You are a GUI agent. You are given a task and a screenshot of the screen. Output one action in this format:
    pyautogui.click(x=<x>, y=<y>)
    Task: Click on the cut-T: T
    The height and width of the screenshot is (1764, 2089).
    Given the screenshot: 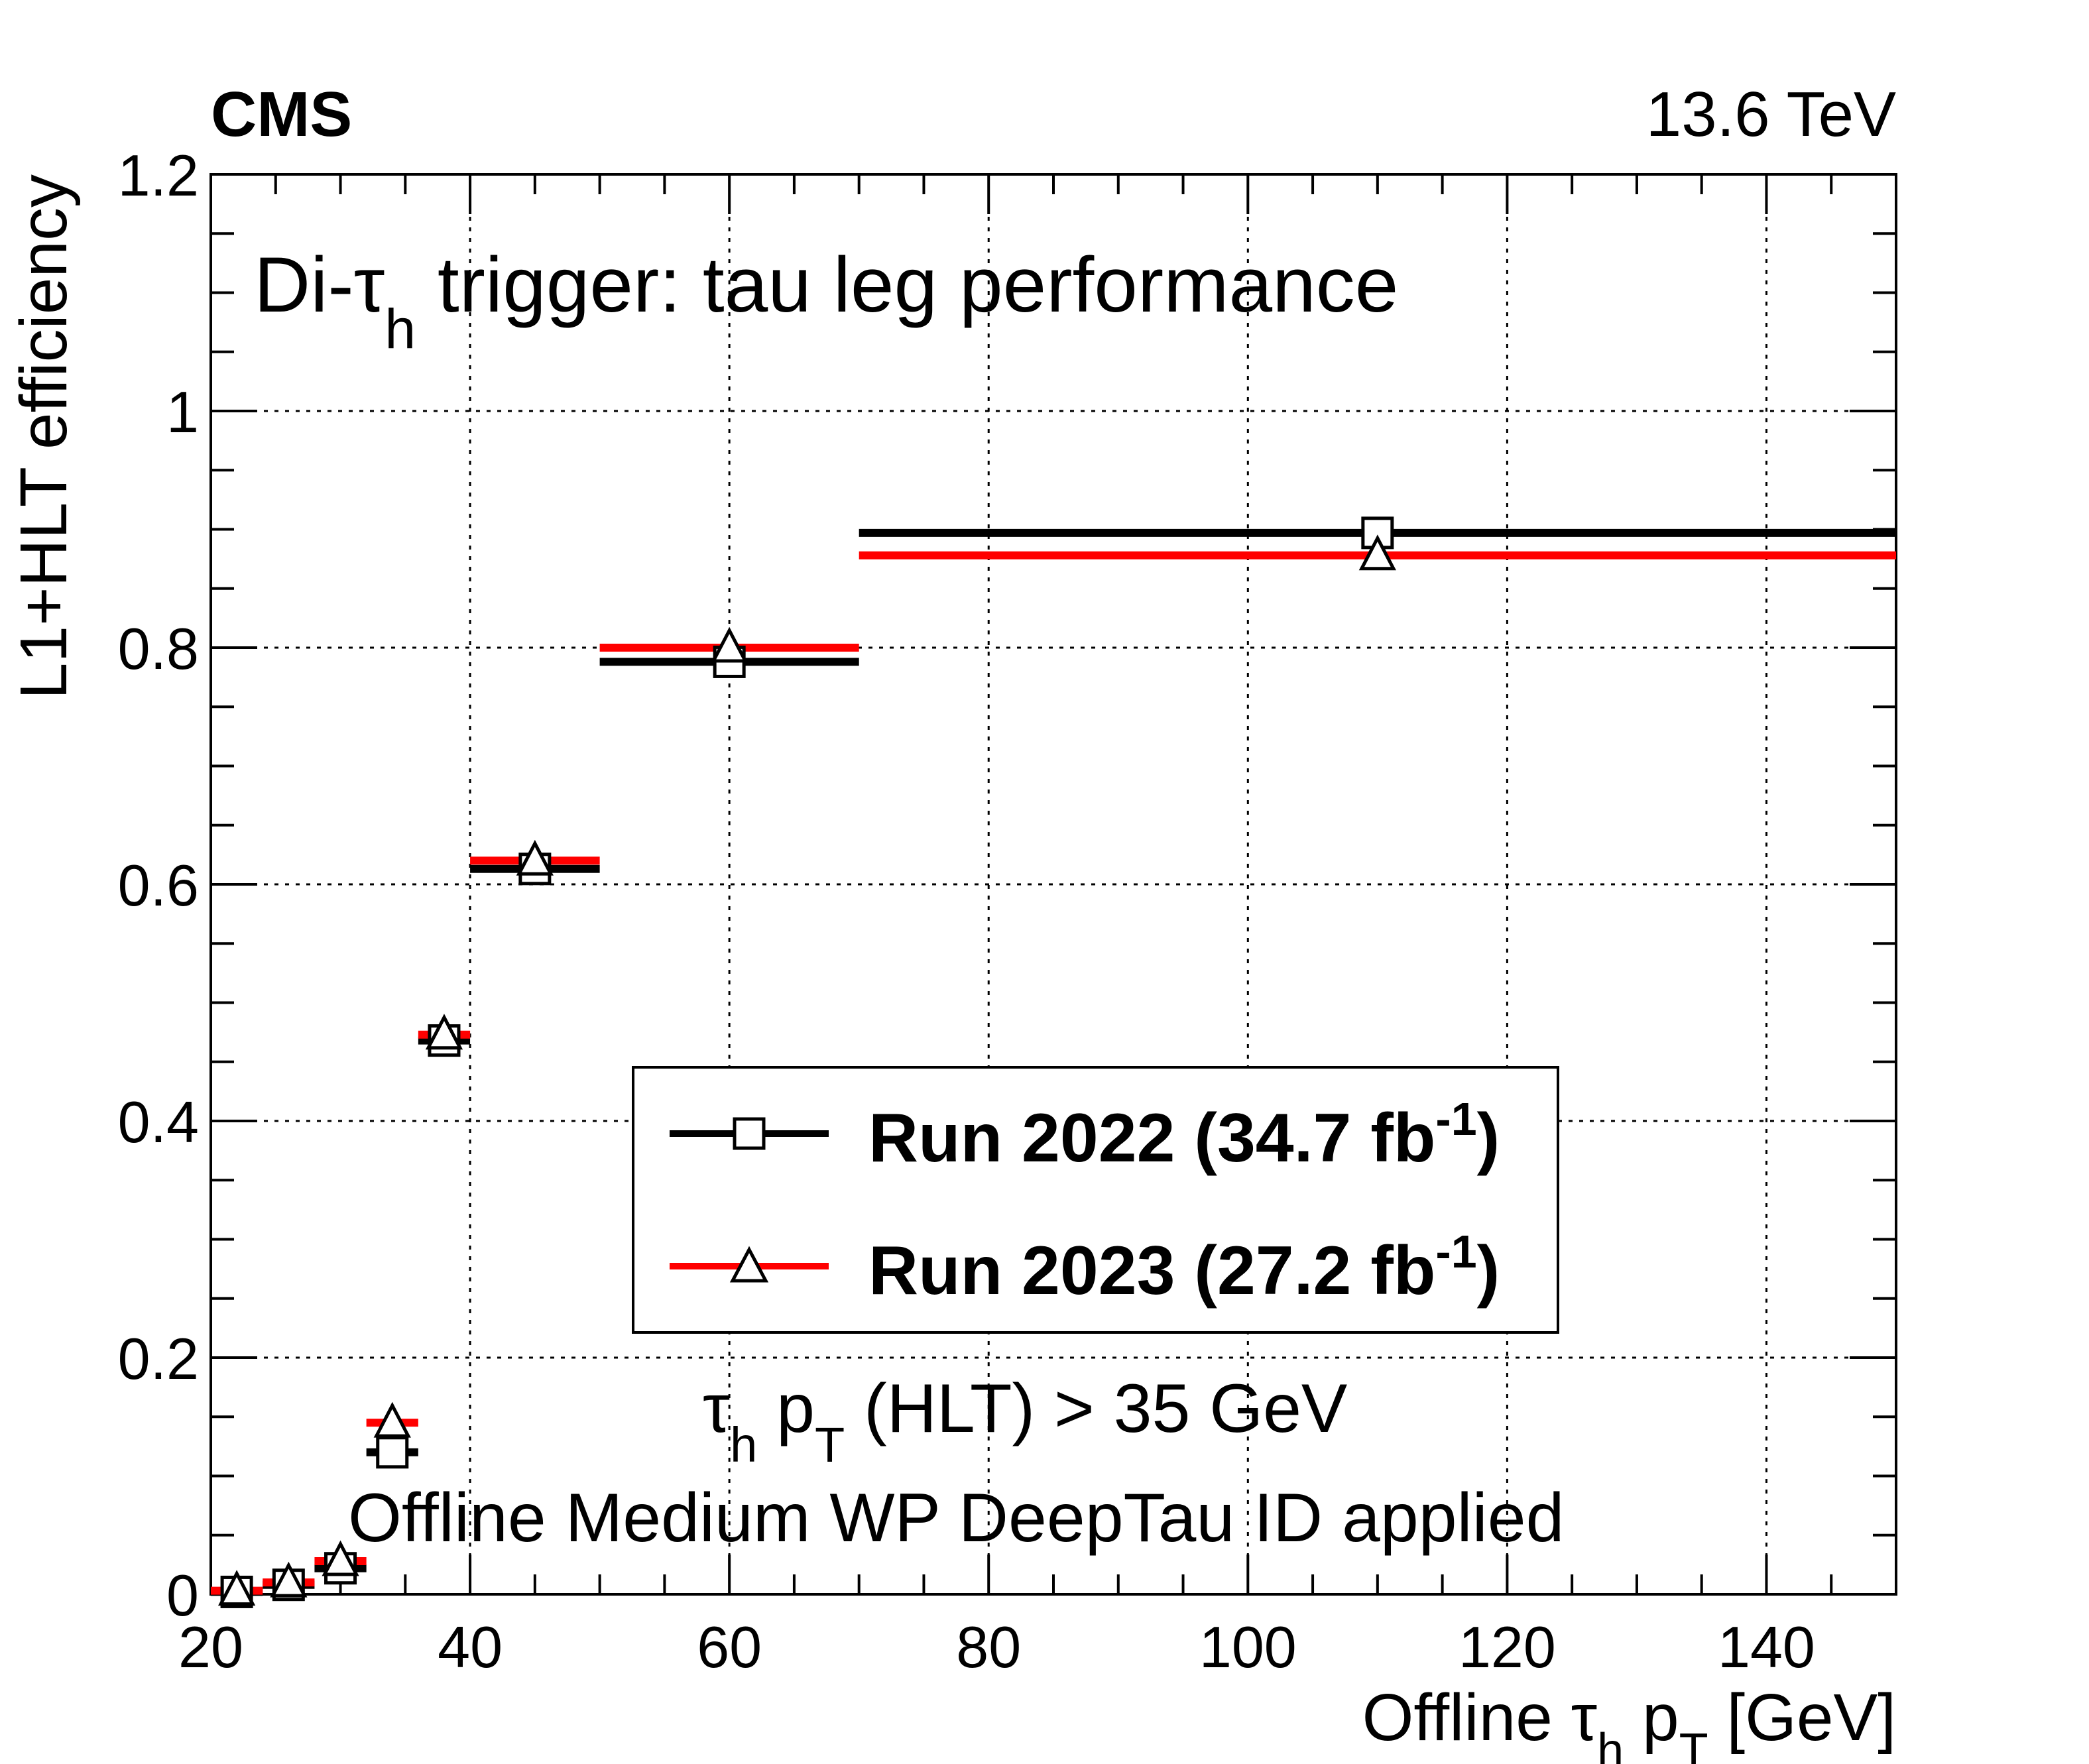 What is the action you would take?
    pyautogui.click(x=830, y=1444)
    